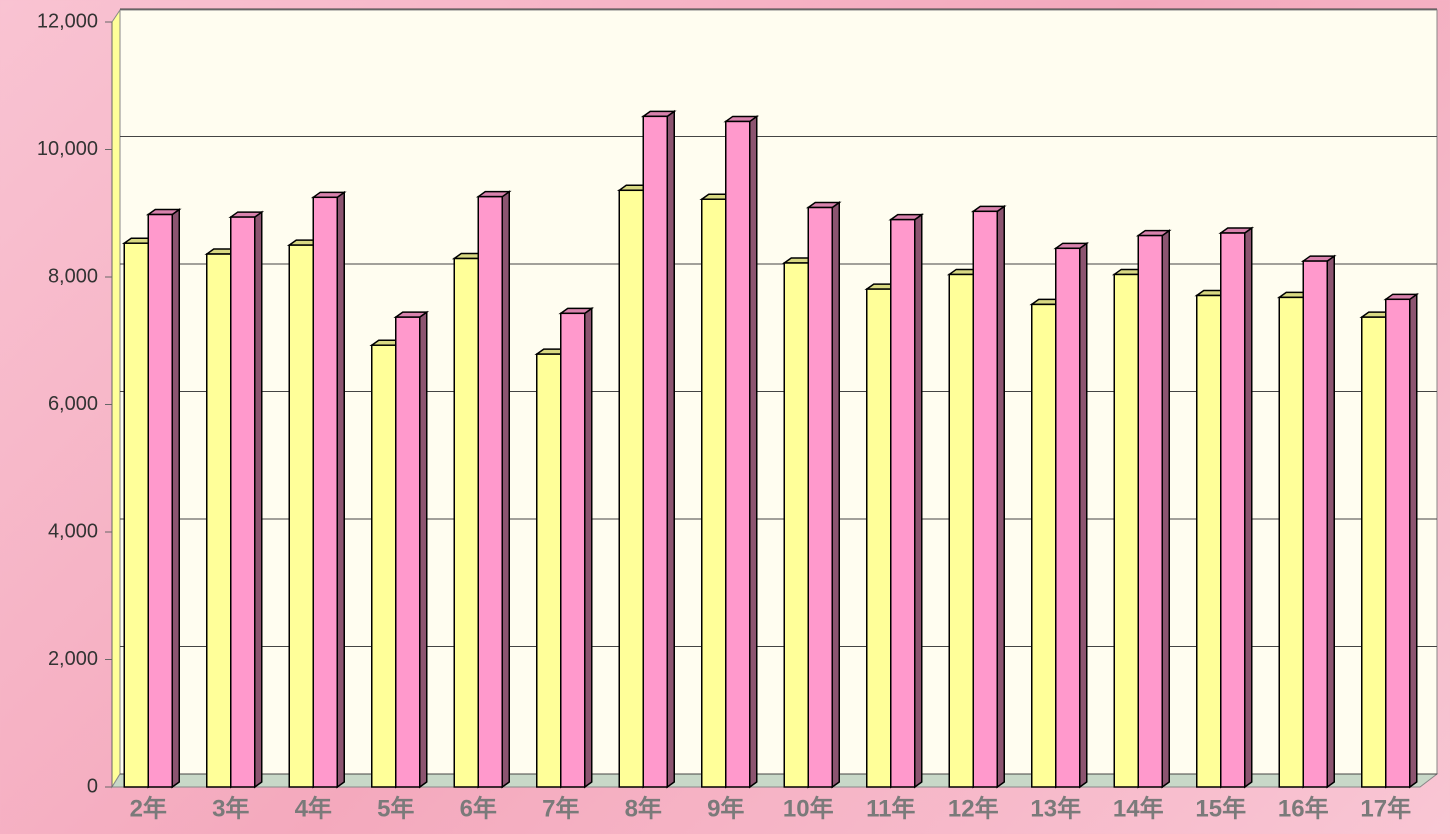 Image resolution: width=1450 pixels, height=834 pixels. I want to click on x-tick-label: 7年, so click(560, 808).